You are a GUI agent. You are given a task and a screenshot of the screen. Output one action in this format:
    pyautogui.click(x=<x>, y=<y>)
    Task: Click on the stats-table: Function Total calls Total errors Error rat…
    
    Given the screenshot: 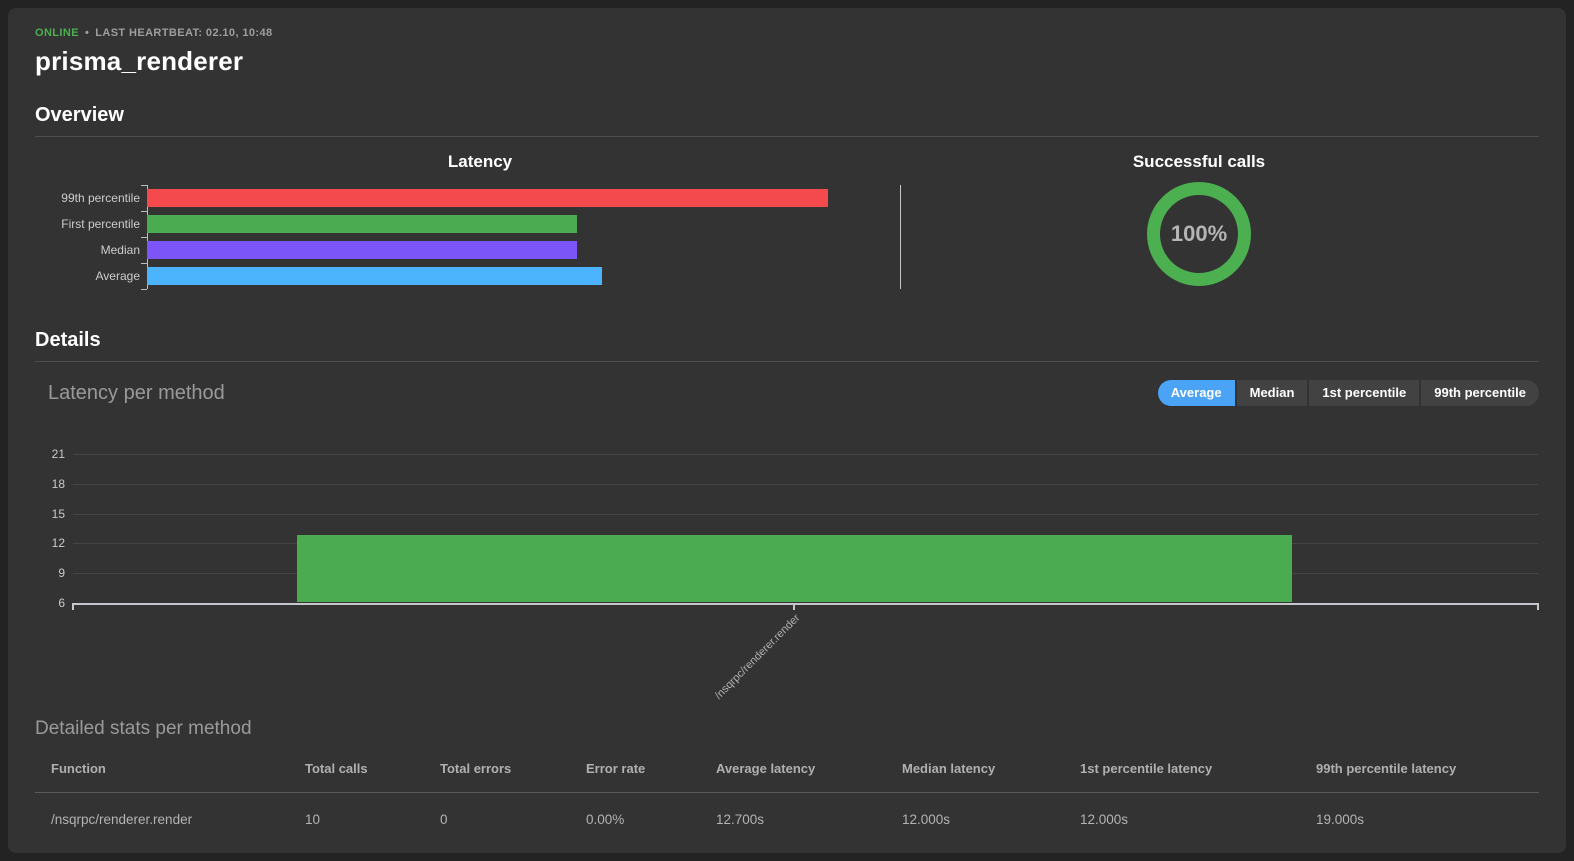 What is the action you would take?
    pyautogui.click(x=787, y=795)
    